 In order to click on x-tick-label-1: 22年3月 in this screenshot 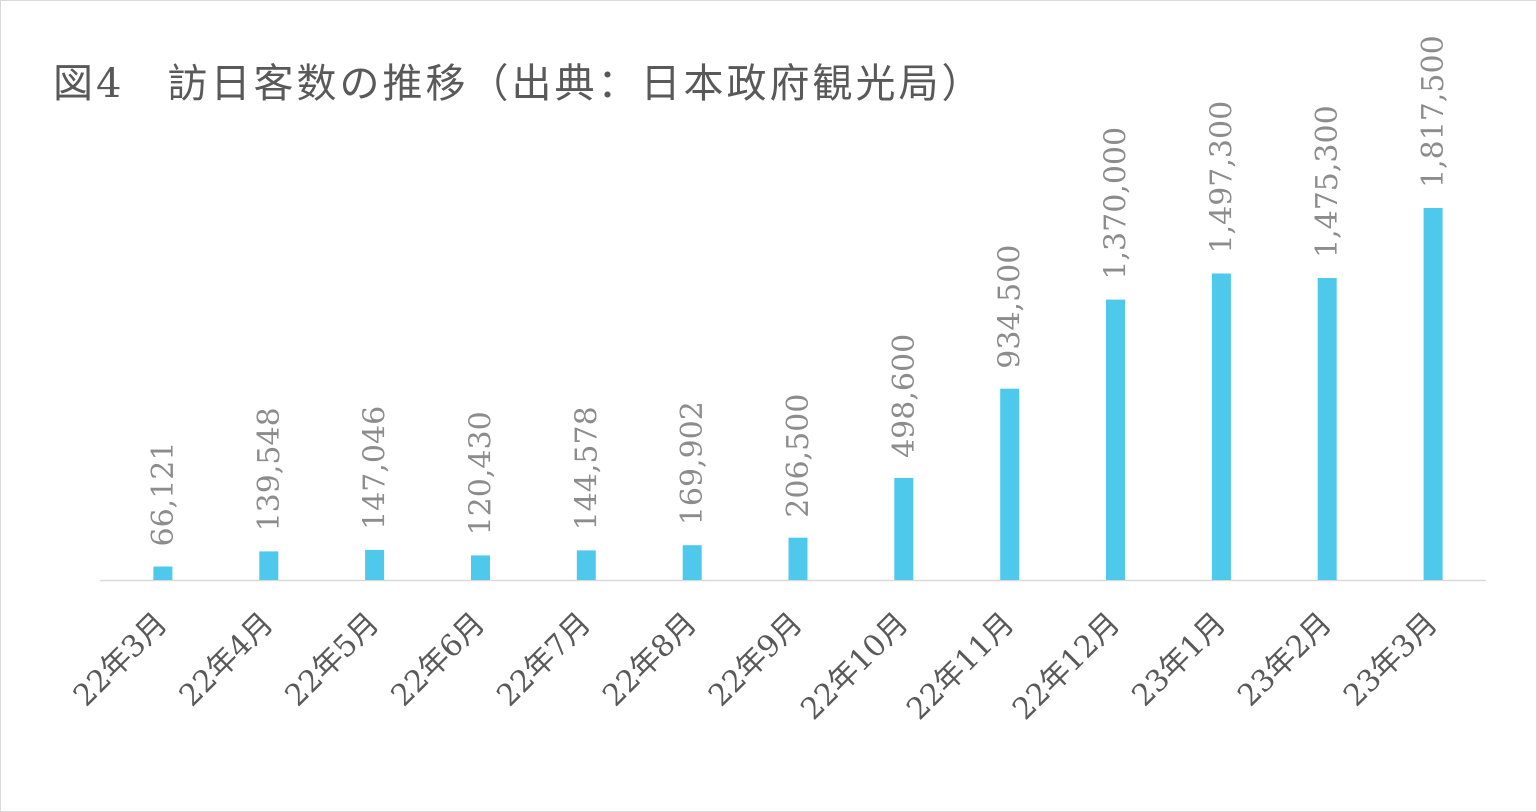, I will do `click(121, 660)`.